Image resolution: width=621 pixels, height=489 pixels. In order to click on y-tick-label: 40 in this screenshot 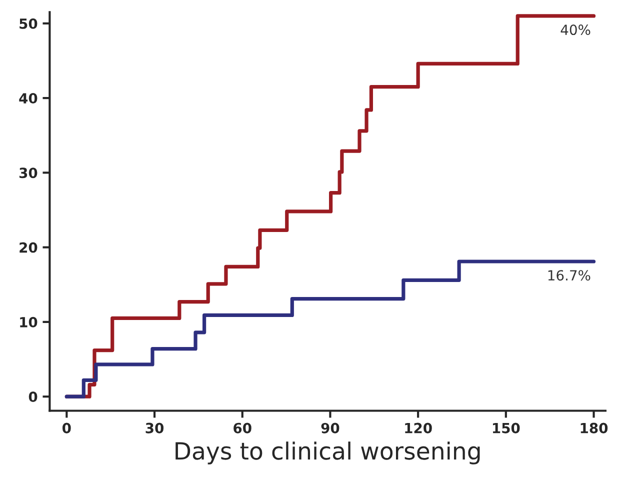, I will do `click(28, 98)`.